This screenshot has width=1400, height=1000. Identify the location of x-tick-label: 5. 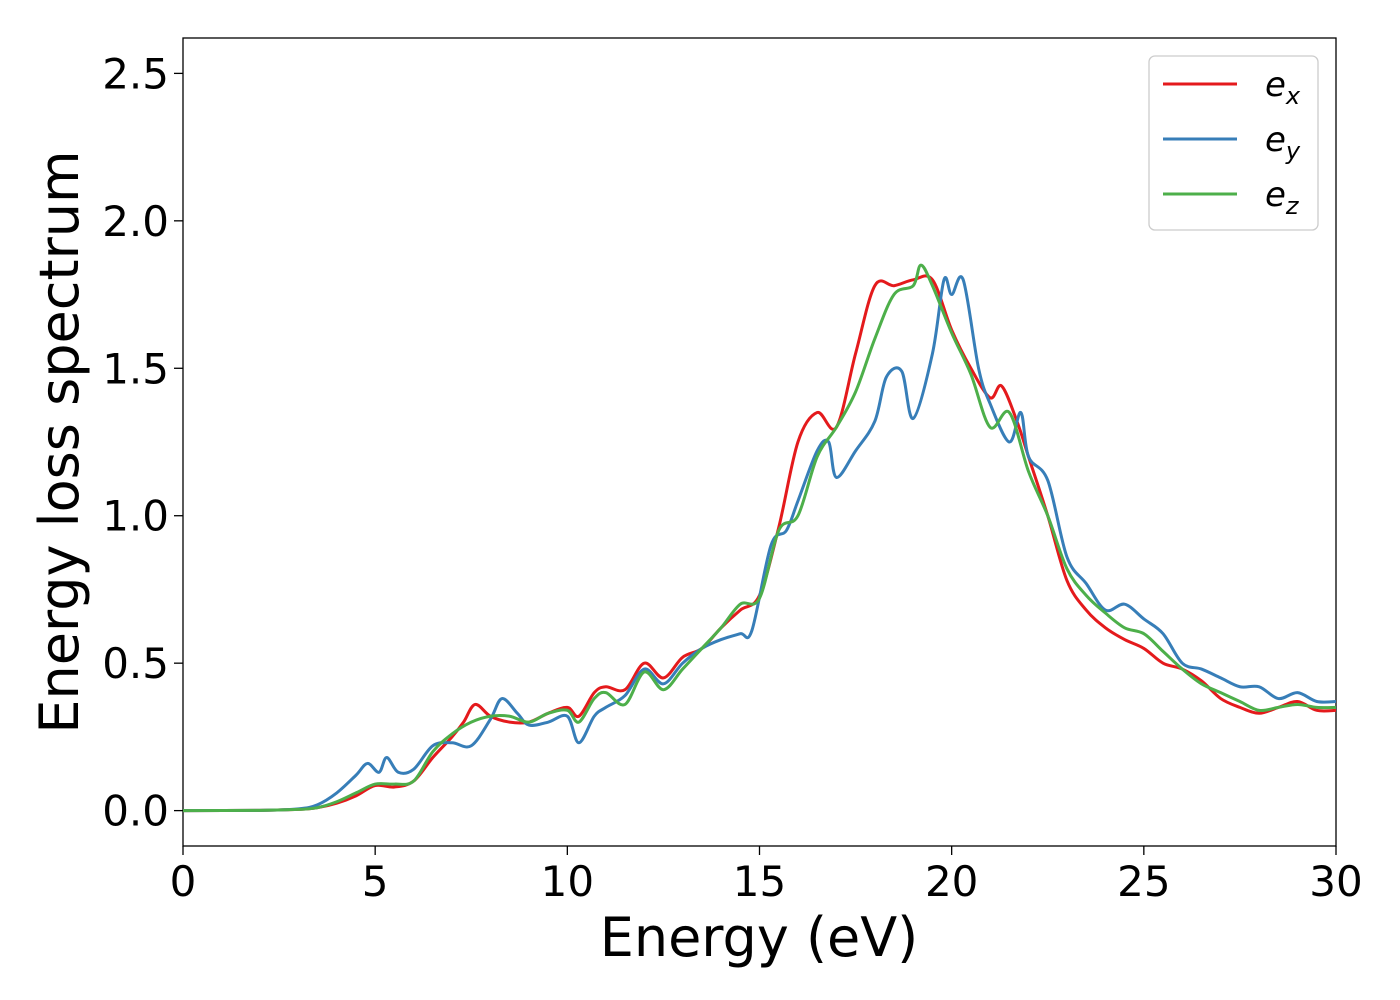
(375, 881).